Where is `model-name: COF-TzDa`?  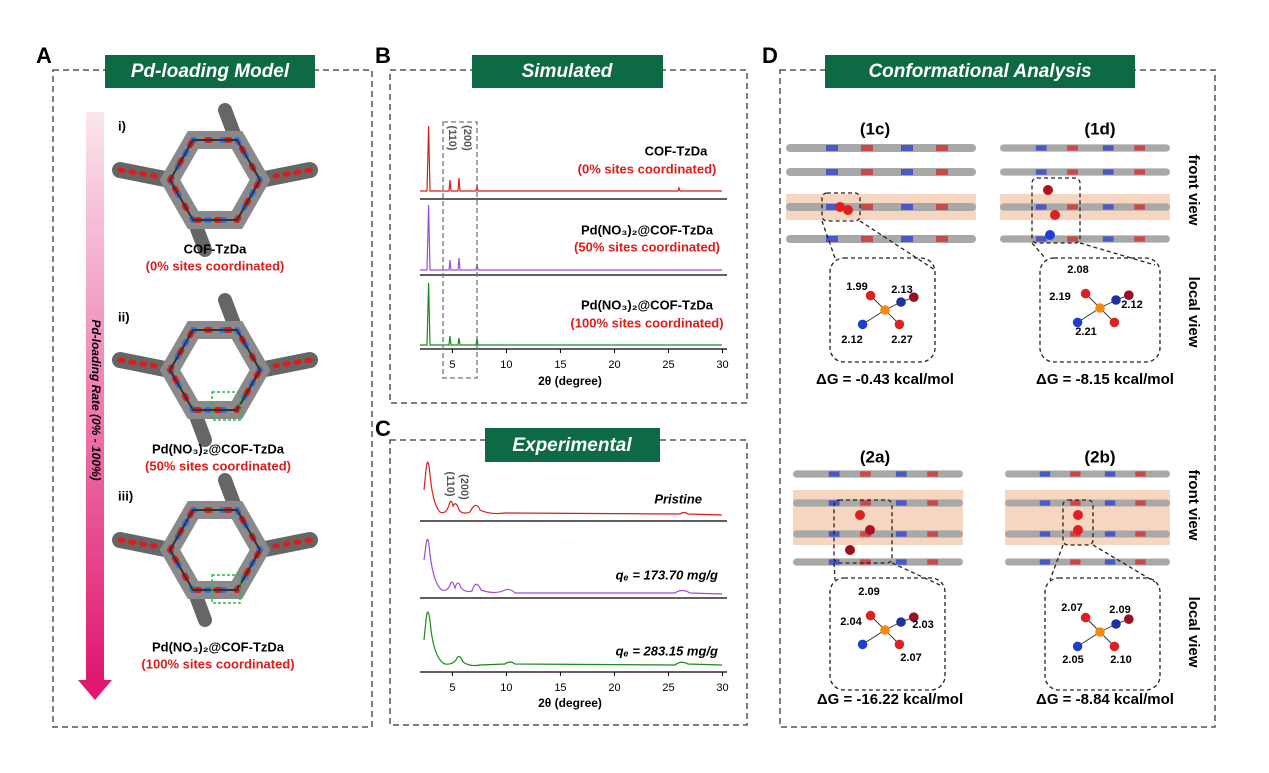 model-name: COF-TzDa is located at coordinates (216, 248).